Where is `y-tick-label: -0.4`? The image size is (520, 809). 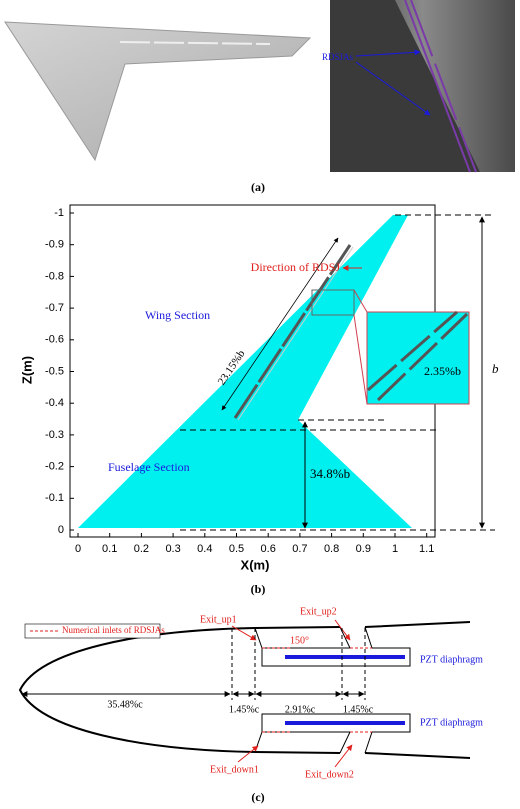
y-tick-label: -0.4 is located at coordinates (54, 403).